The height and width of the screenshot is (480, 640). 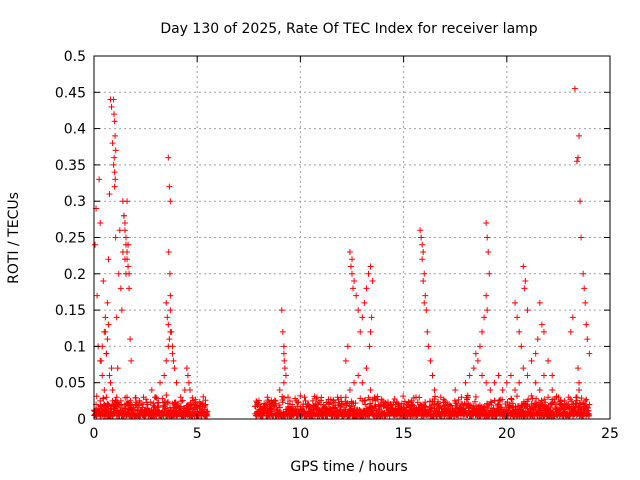 I want to click on y-tick-label: 0, so click(x=81, y=420).